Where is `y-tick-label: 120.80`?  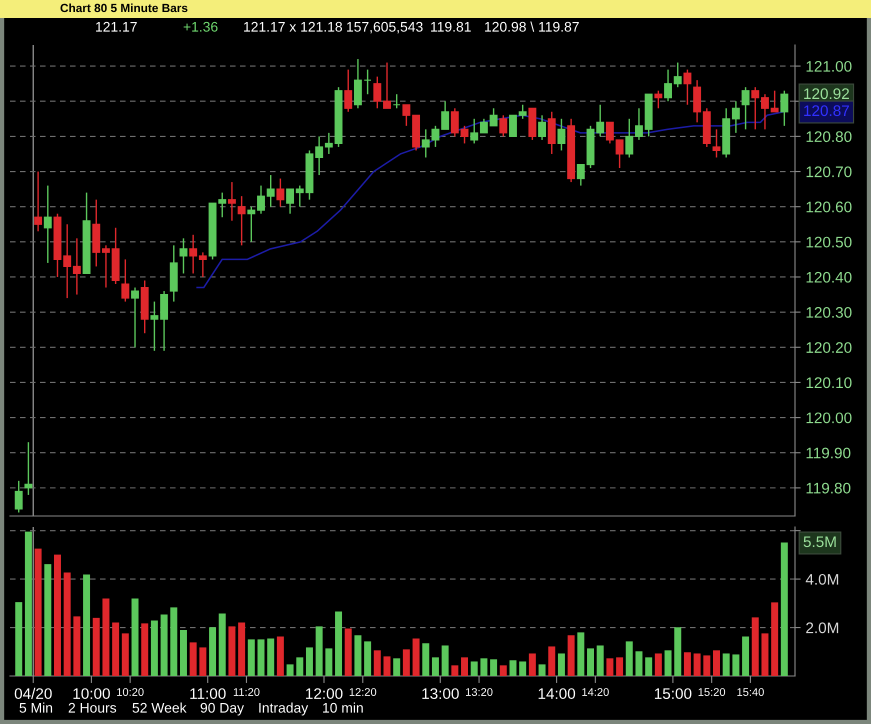 y-tick-label: 120.80 is located at coordinates (829, 136).